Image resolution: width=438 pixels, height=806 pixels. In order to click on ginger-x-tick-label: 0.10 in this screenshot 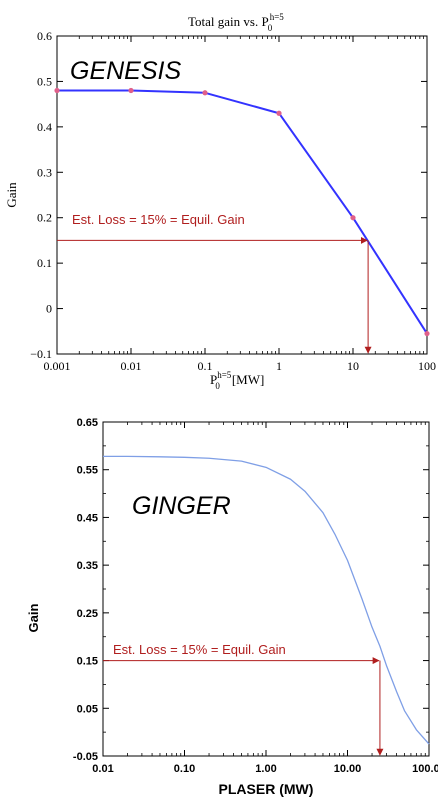, I will do `click(184, 769)`.